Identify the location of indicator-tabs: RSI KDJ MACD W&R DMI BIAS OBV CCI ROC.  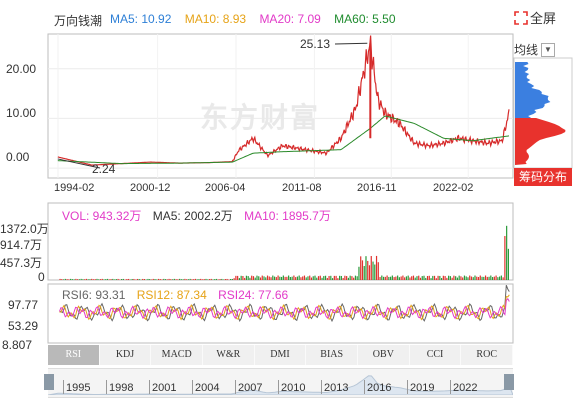
(281, 355).